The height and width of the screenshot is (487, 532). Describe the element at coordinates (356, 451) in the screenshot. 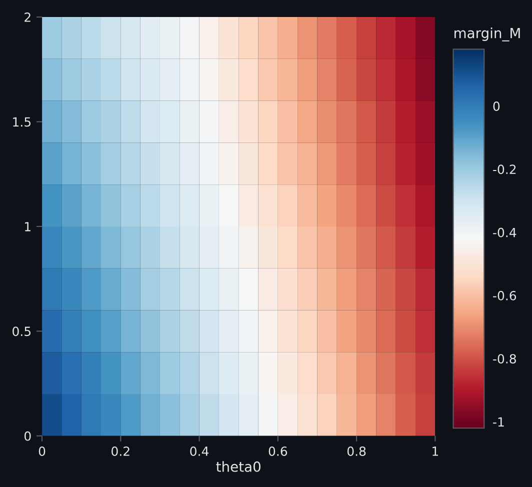

I see `x-tick-label: 0.8` at that location.